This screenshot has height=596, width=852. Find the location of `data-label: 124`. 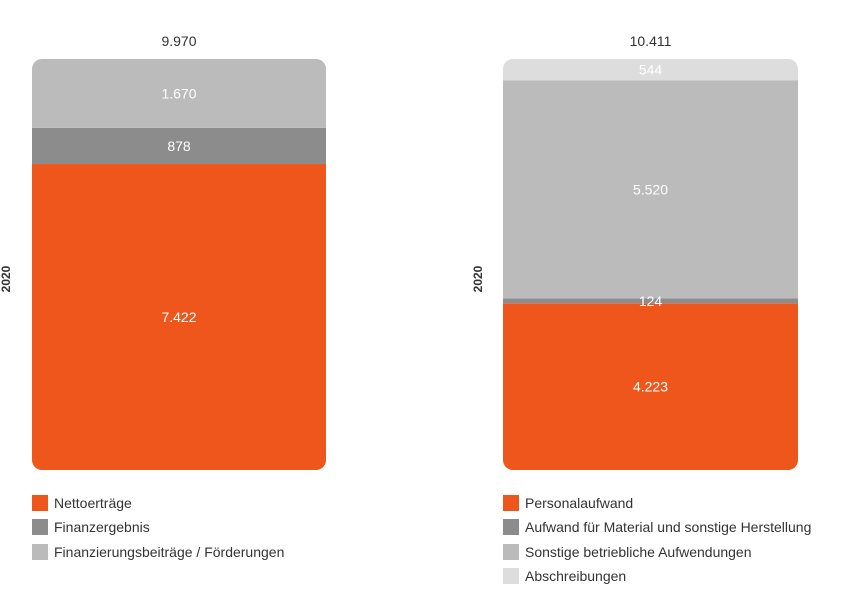

data-label: 124 is located at coordinates (651, 301).